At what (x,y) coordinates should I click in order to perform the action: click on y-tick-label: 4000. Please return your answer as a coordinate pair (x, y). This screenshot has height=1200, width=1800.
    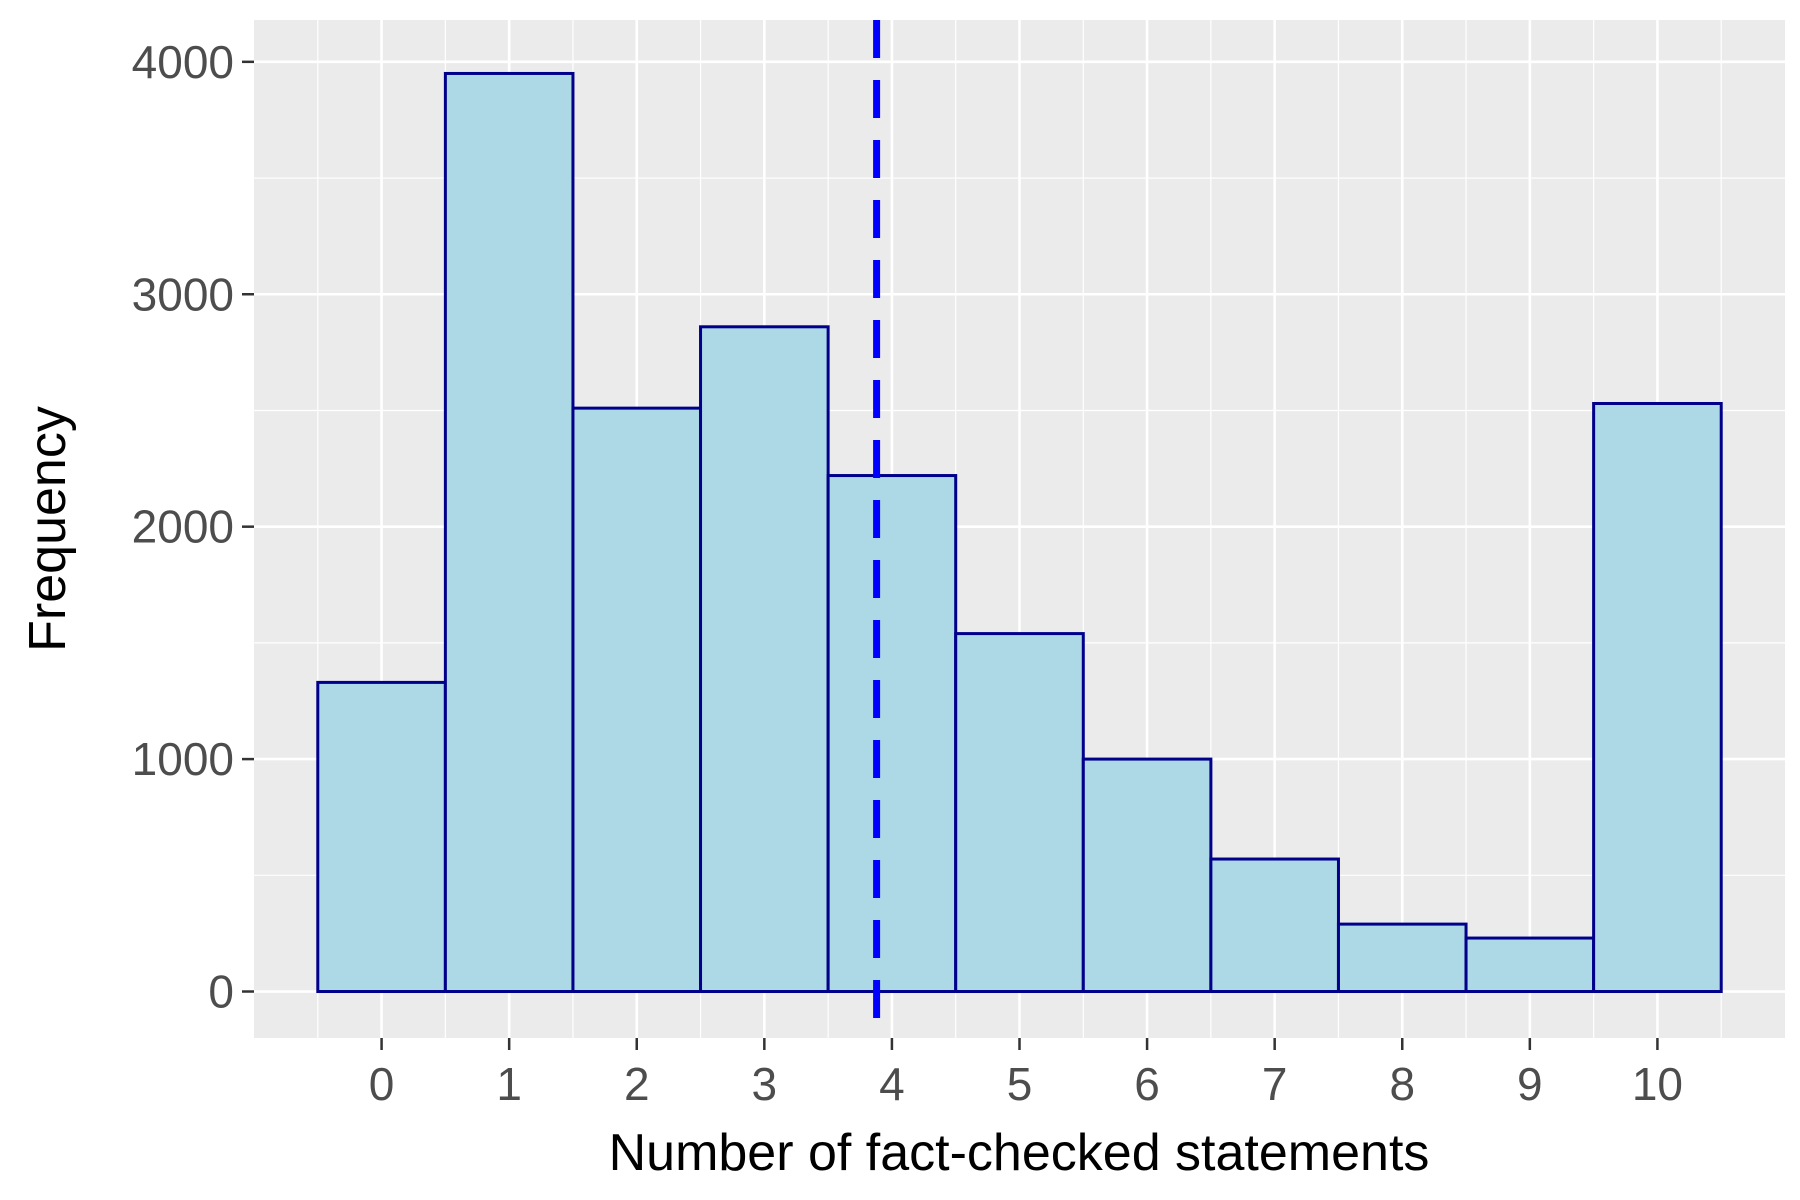
    Looking at the image, I should click on (183, 62).